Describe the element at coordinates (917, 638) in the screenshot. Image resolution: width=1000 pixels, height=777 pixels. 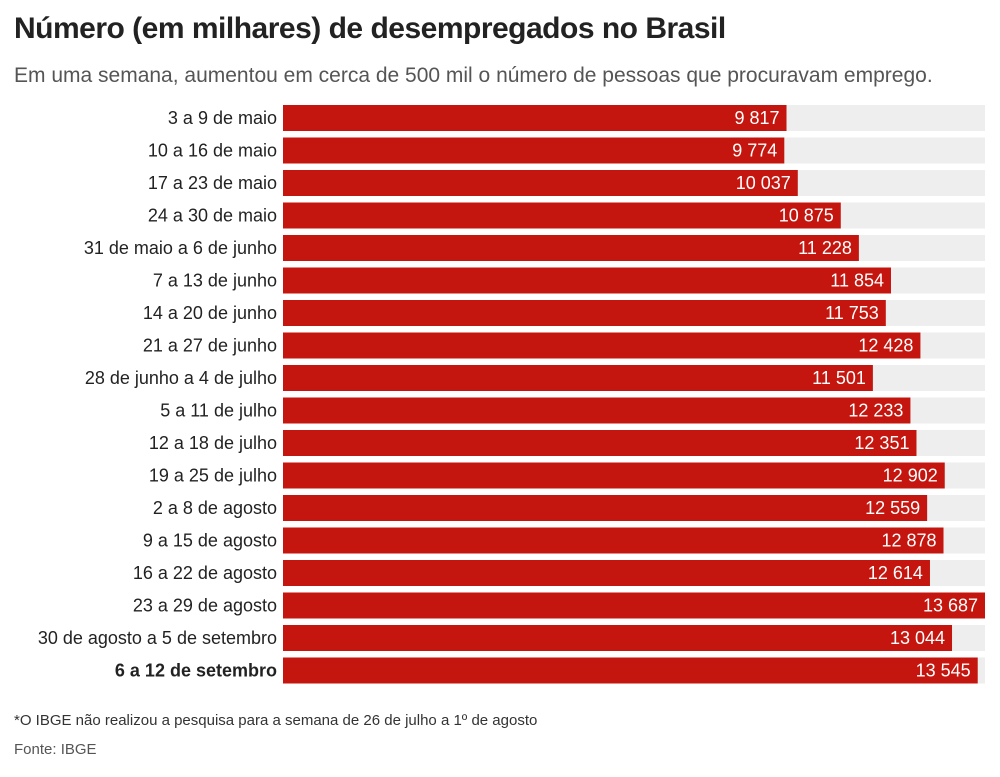
I see `value-label: 13 044` at that location.